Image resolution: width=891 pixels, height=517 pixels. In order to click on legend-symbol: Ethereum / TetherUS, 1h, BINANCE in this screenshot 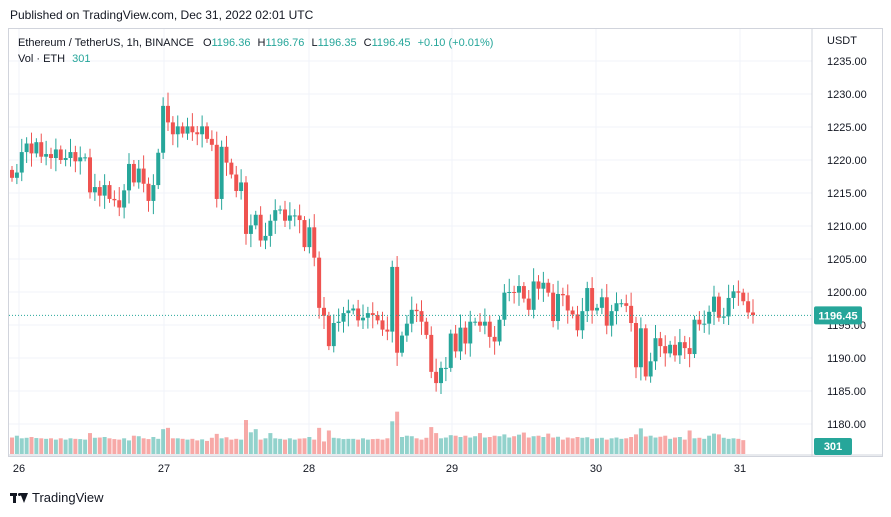, I will do `click(106, 43)`.